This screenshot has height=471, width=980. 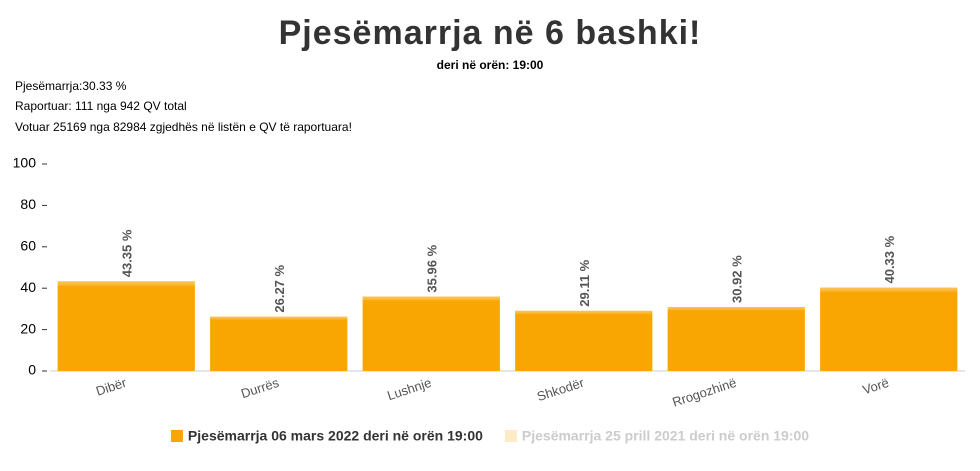 I want to click on x-tick-label: Rrogozhinë, so click(x=704, y=392).